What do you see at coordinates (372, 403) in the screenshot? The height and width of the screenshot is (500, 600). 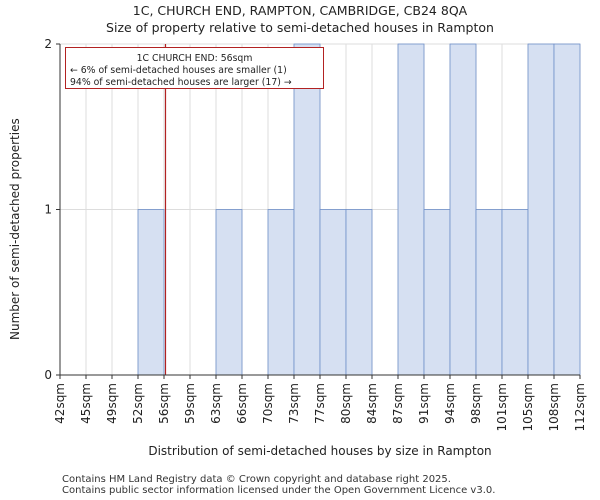 I see `x-tick-label: 84sqm` at bounding box center [372, 403].